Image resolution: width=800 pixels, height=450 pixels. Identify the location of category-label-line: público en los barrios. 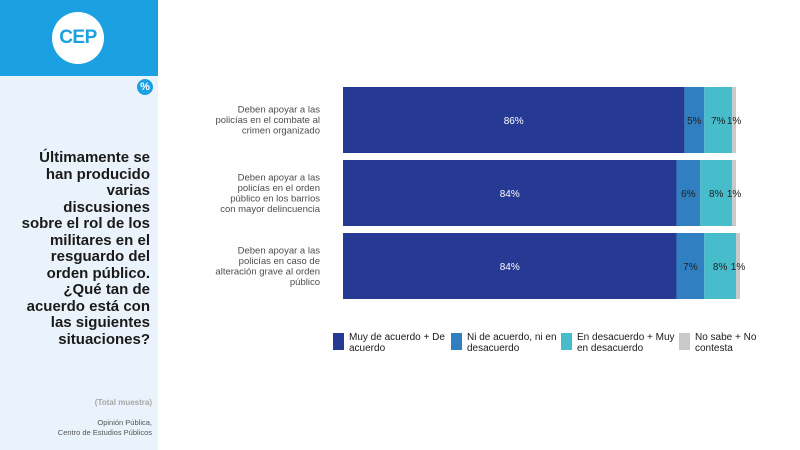
(275, 198).